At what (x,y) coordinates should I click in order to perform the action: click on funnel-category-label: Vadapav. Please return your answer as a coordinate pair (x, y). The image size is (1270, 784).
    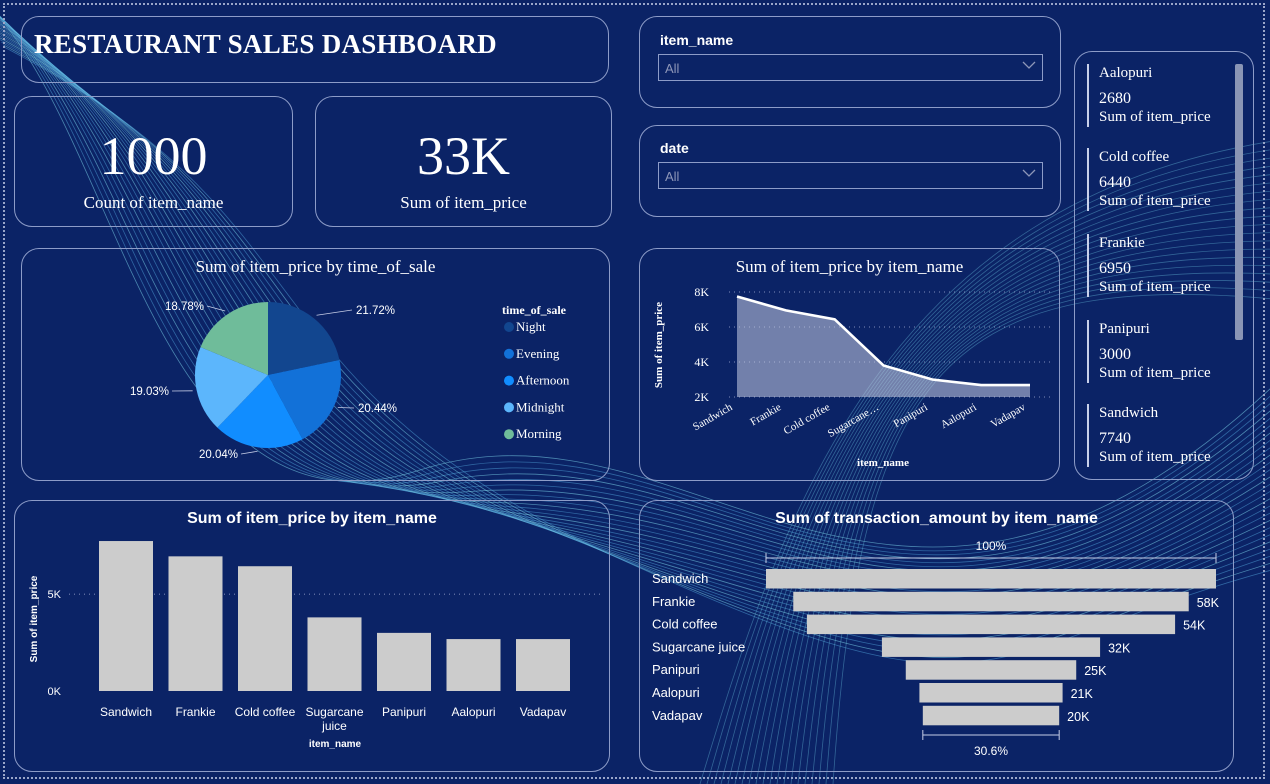
    Looking at the image, I should click on (677, 715).